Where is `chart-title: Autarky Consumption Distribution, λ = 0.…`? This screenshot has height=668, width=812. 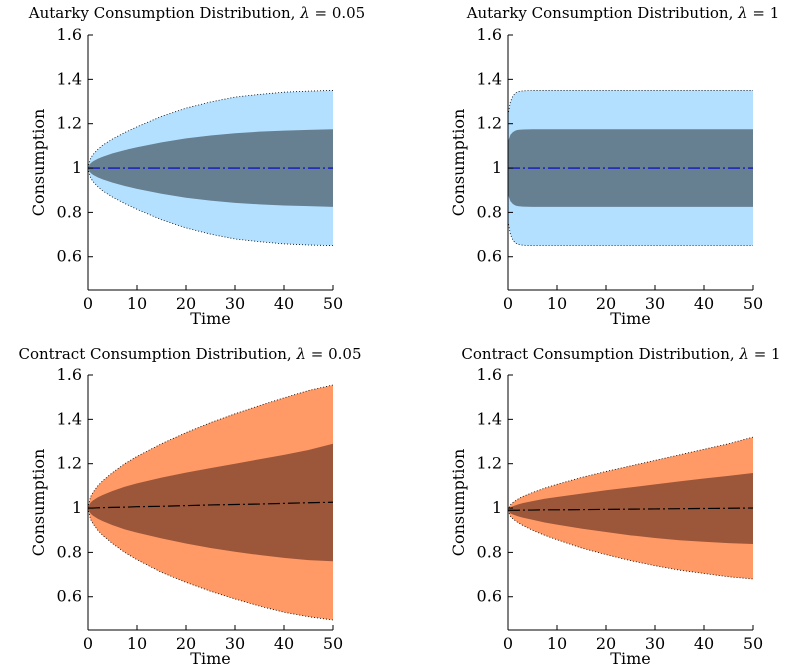 chart-title: Autarky Consumption Distribution, λ = 0.… is located at coordinates (196, 13).